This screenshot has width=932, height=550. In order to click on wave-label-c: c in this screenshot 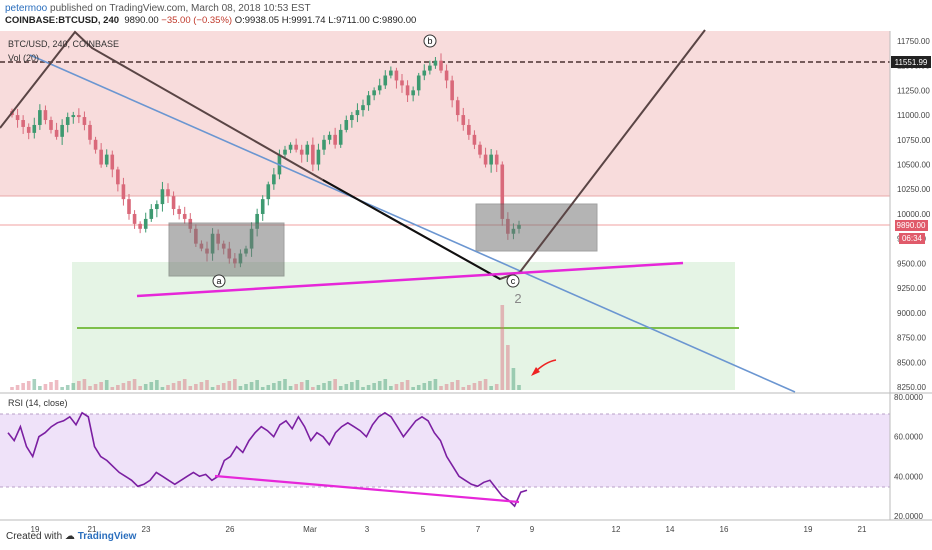, I will do `click(513, 281)`.